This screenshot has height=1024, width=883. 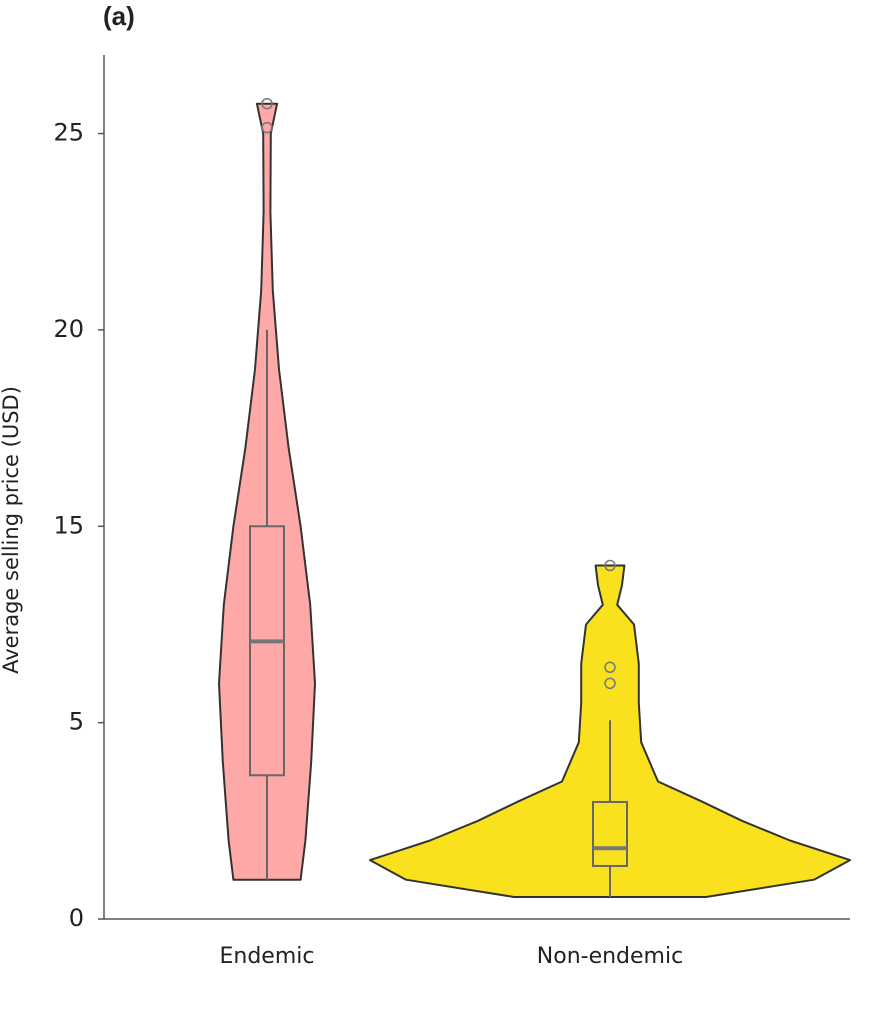 I want to click on x-tick-label: Endemic, so click(x=267, y=956).